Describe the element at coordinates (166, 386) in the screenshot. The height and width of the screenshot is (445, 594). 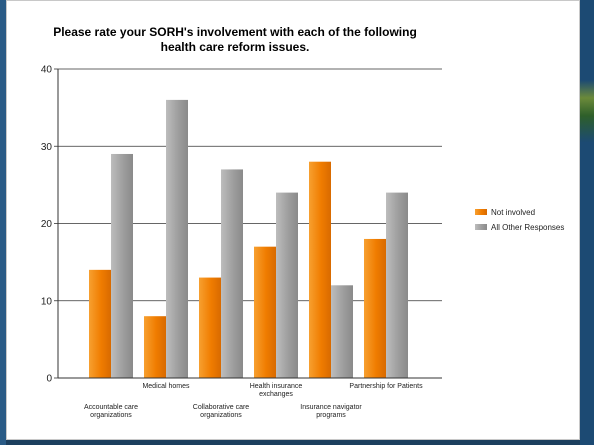
I see `category-label: Medical homes` at that location.